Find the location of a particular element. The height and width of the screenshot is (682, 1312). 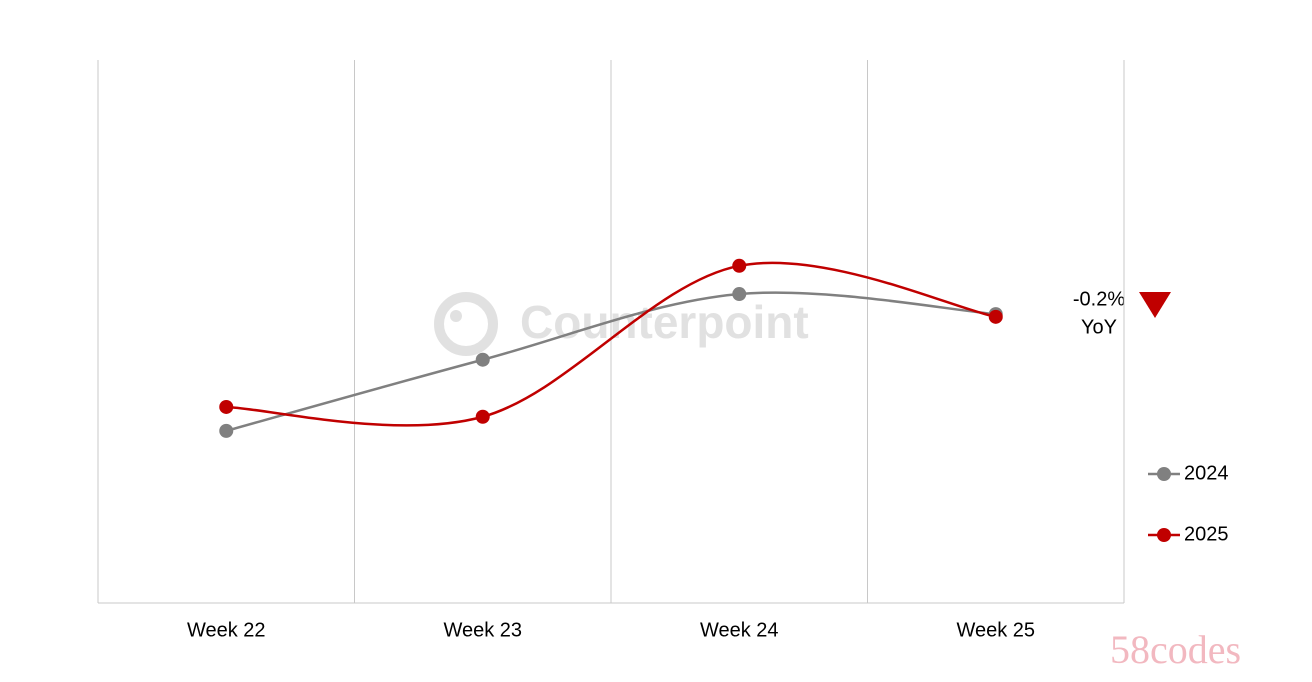

x-tick-label: Week 22 is located at coordinates (226, 630).